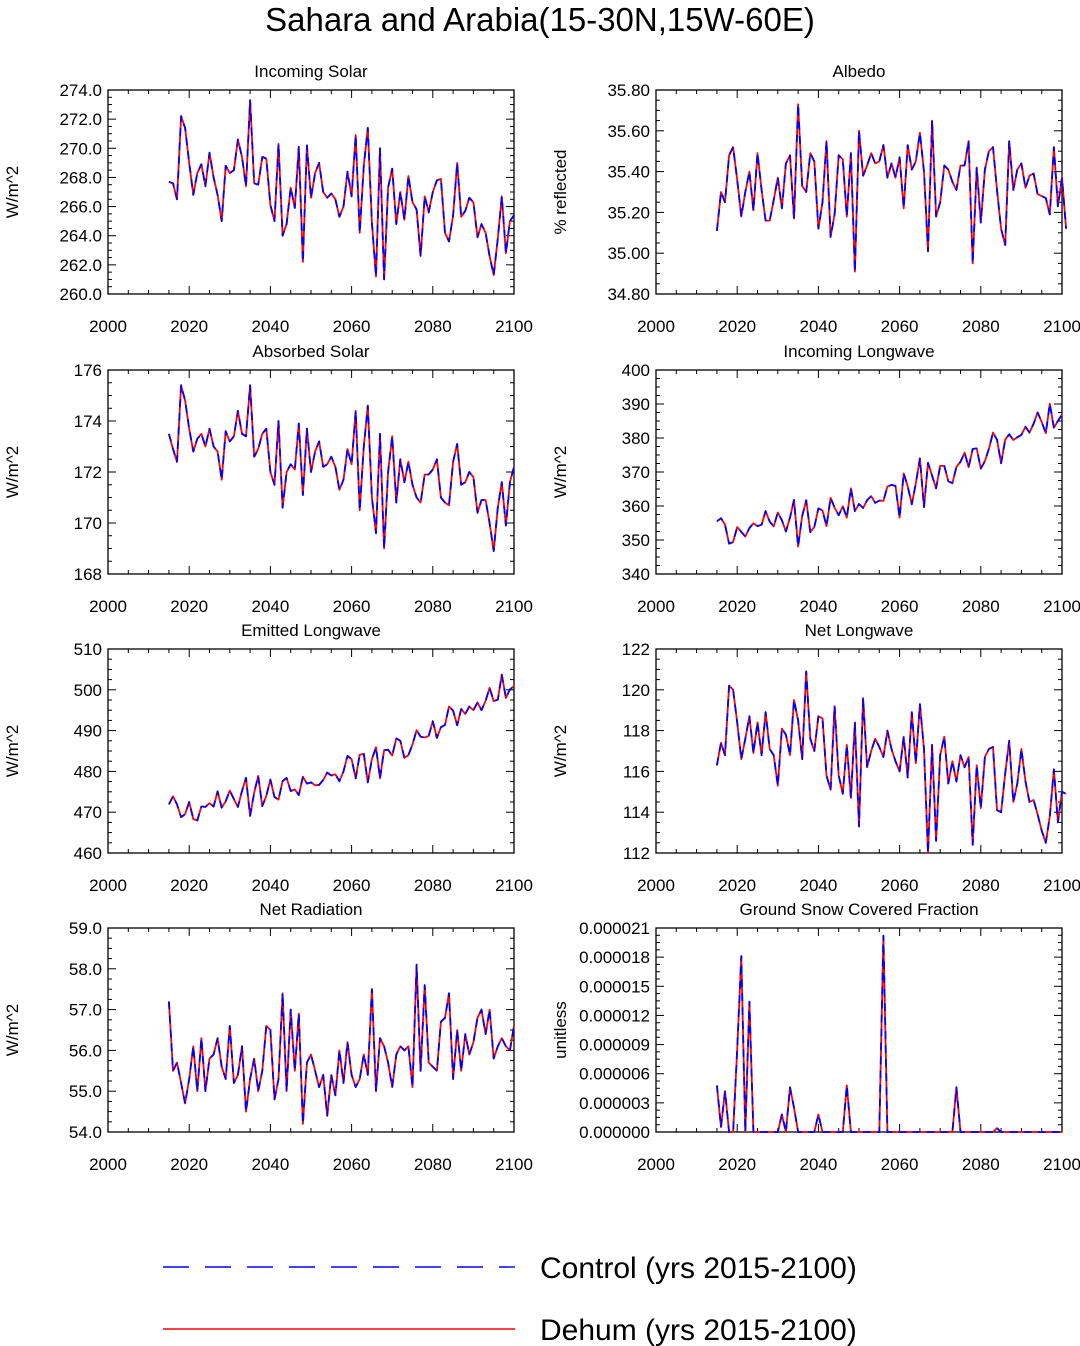 The height and width of the screenshot is (1346, 1080). What do you see at coordinates (88, 574) in the screenshot?
I see `y-tick-label: 168` at bounding box center [88, 574].